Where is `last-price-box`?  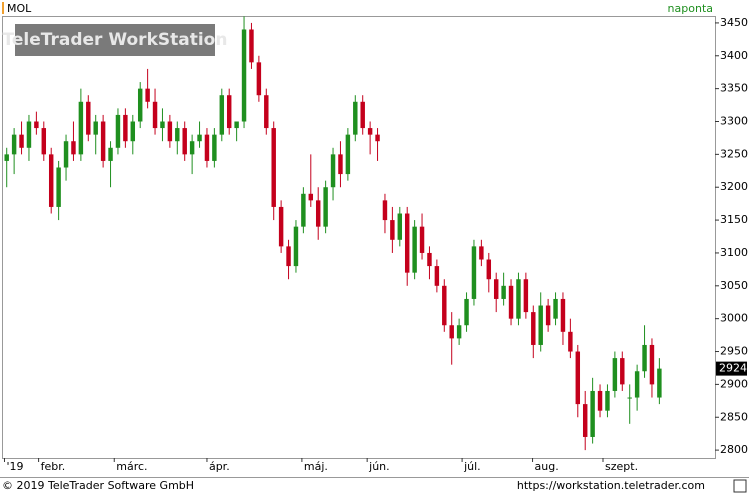 last-price-box is located at coordinates (731, 368).